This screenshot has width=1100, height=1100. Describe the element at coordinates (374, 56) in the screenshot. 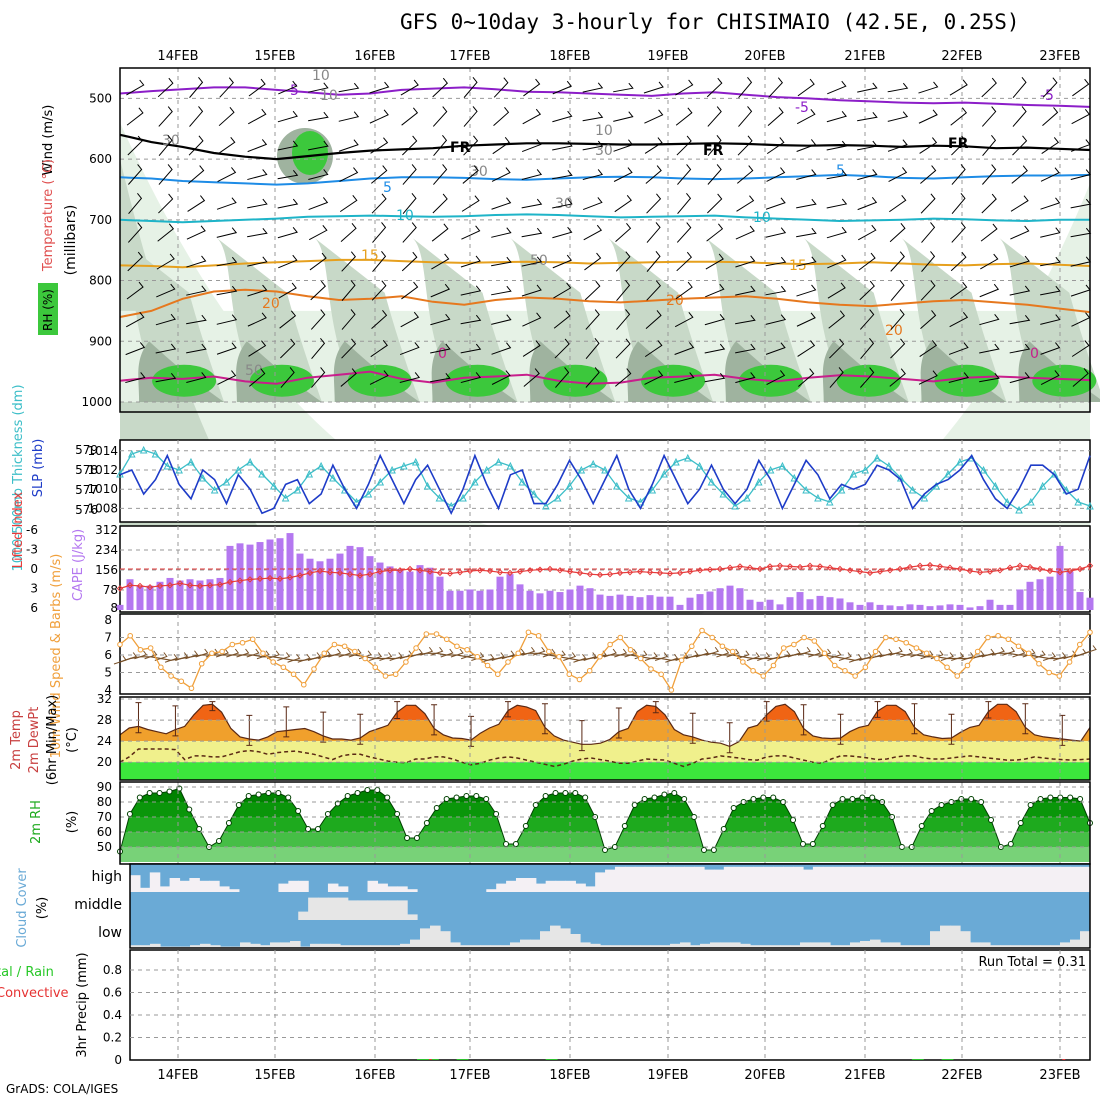

I see `date-label-top: 16FEB` at that location.